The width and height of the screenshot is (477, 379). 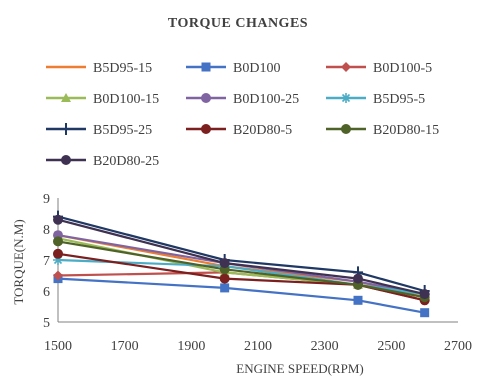 I want to click on legend-item: B20D80-5, so click(x=239, y=130).